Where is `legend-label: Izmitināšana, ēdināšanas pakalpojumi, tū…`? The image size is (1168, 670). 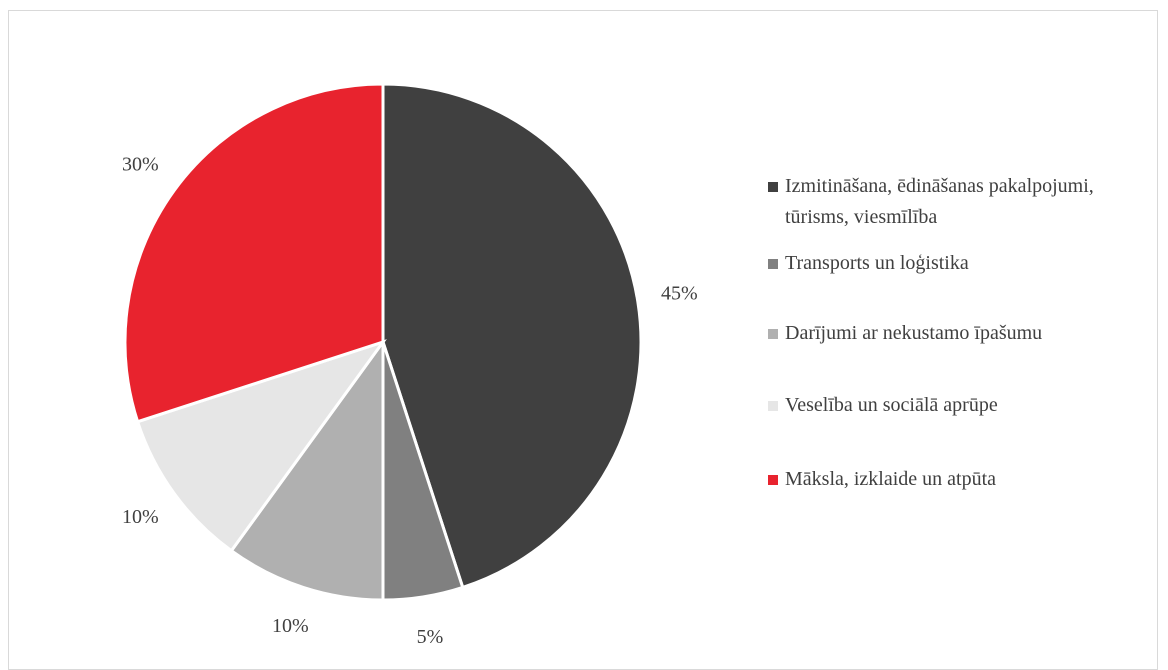 legend-label: Izmitināšana, ēdināšanas pakalpojumi, tū… is located at coordinates (939, 201).